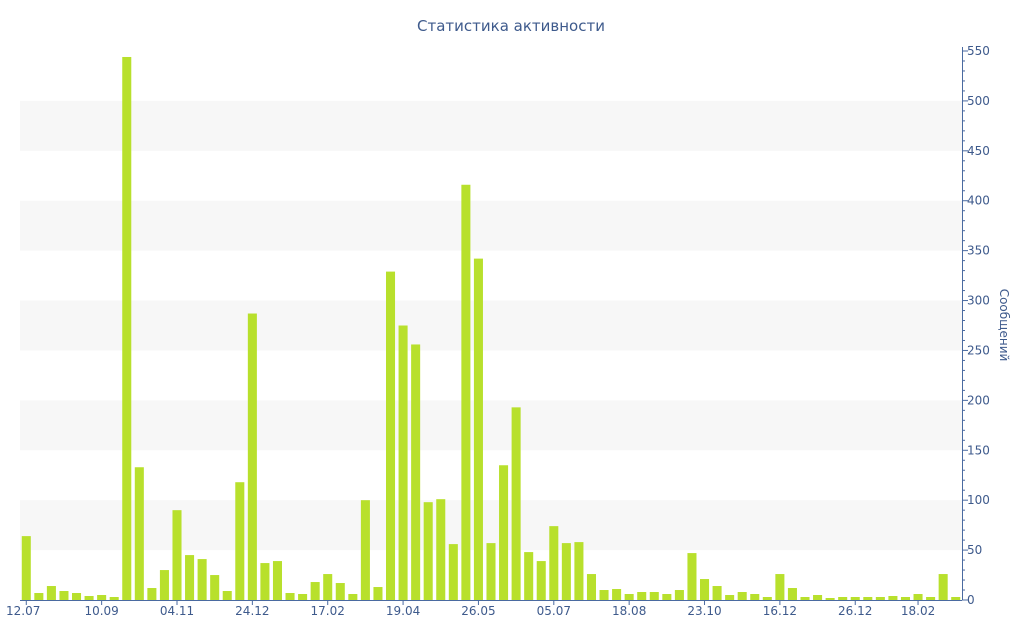  I want to click on y-tick-label: 100, so click(978, 500).